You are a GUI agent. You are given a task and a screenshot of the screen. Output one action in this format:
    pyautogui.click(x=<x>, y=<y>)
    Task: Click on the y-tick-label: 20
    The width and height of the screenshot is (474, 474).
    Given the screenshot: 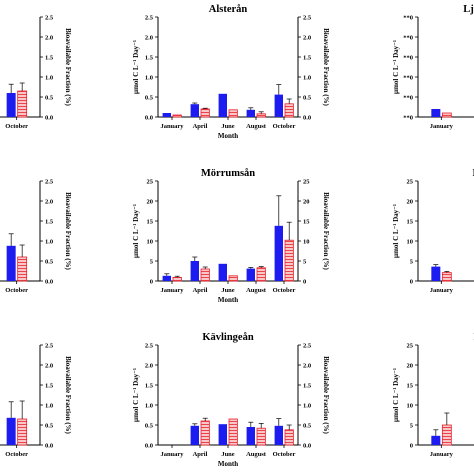 What is the action you would take?
    pyautogui.click(x=410, y=201)
    